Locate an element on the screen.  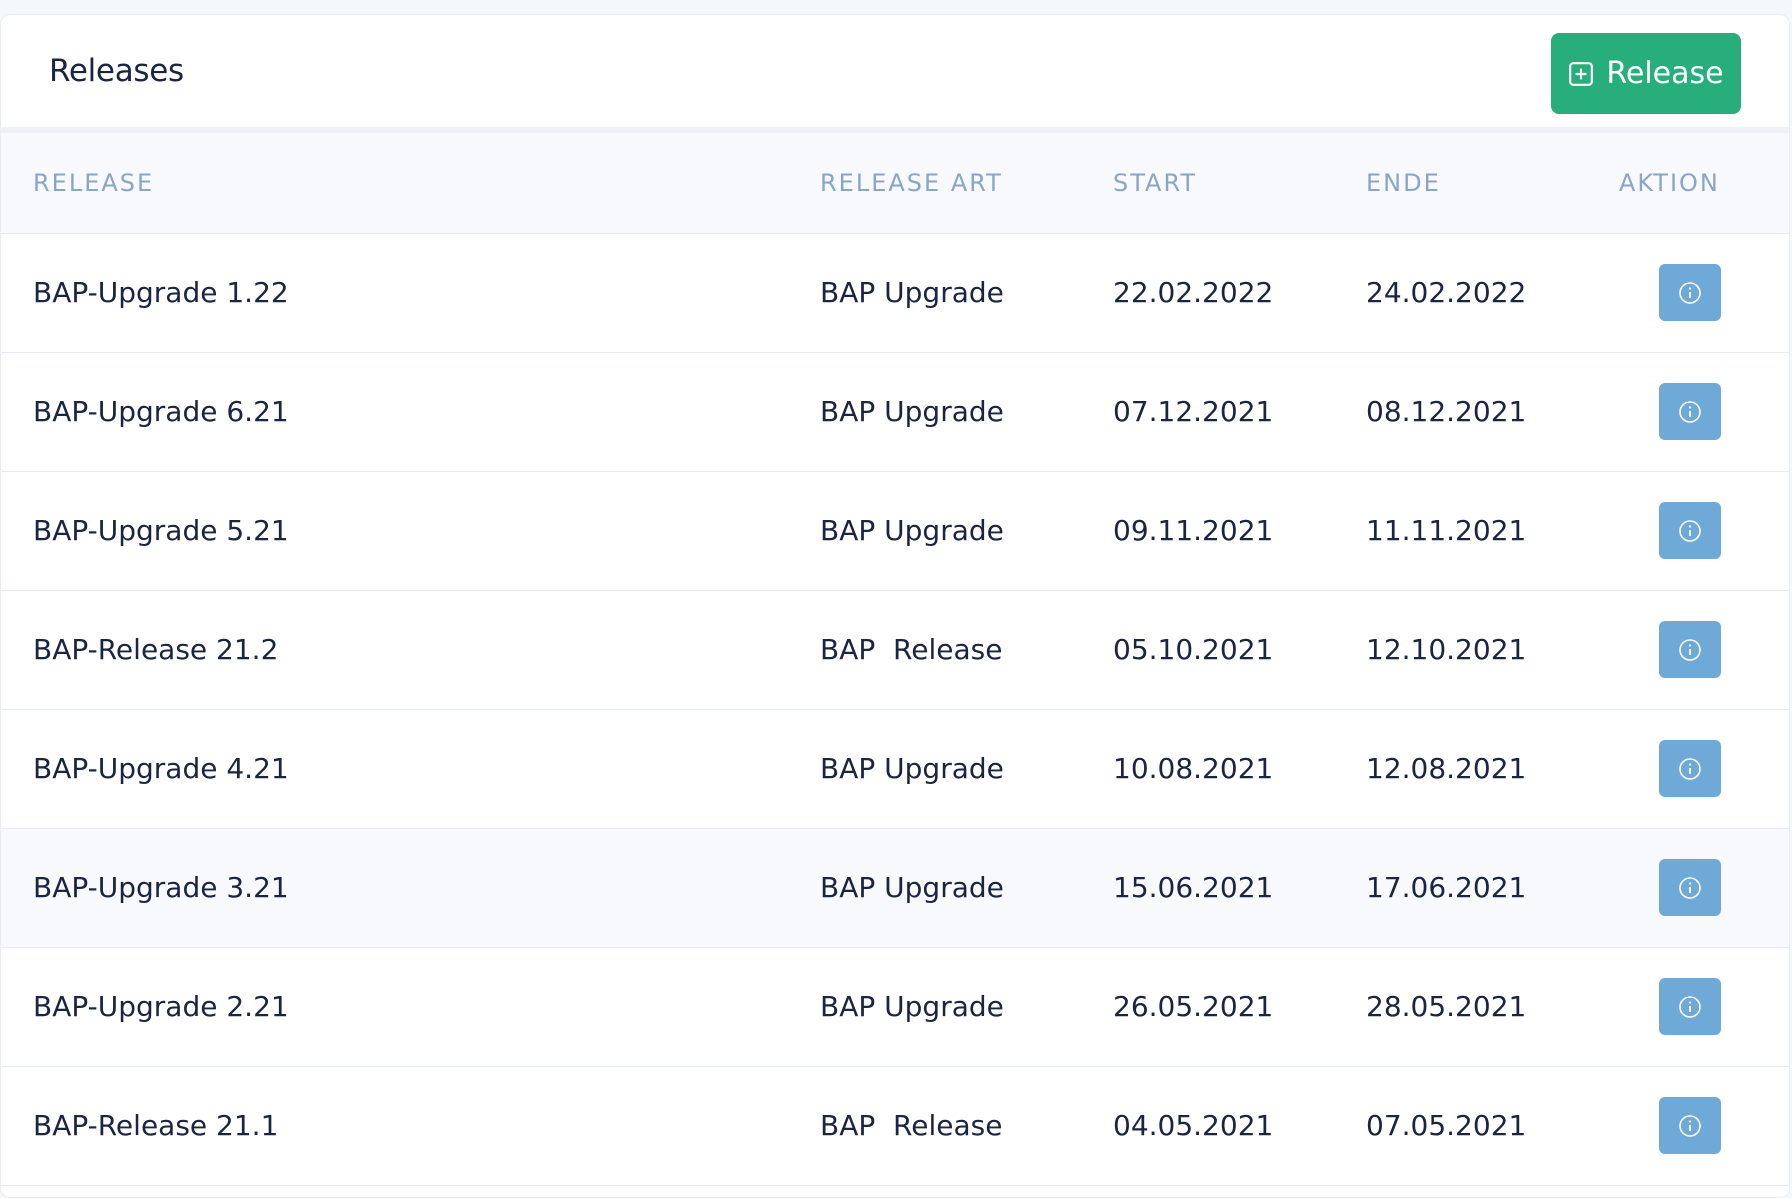
release-end: 12.10.2021 is located at coordinates (1492, 650).